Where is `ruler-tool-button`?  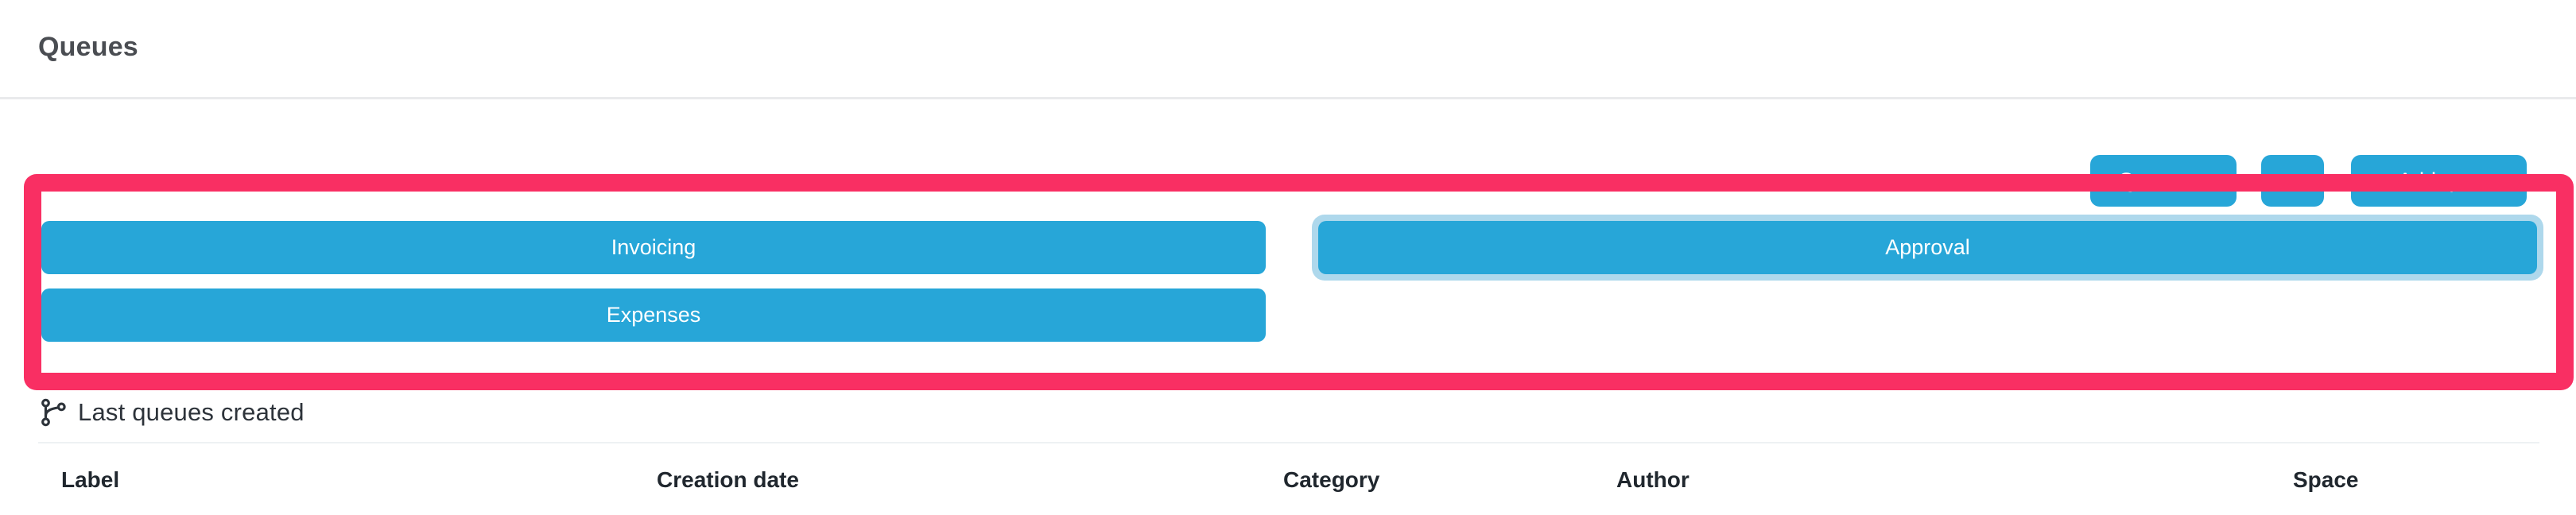 ruler-tool-button is located at coordinates (2292, 181).